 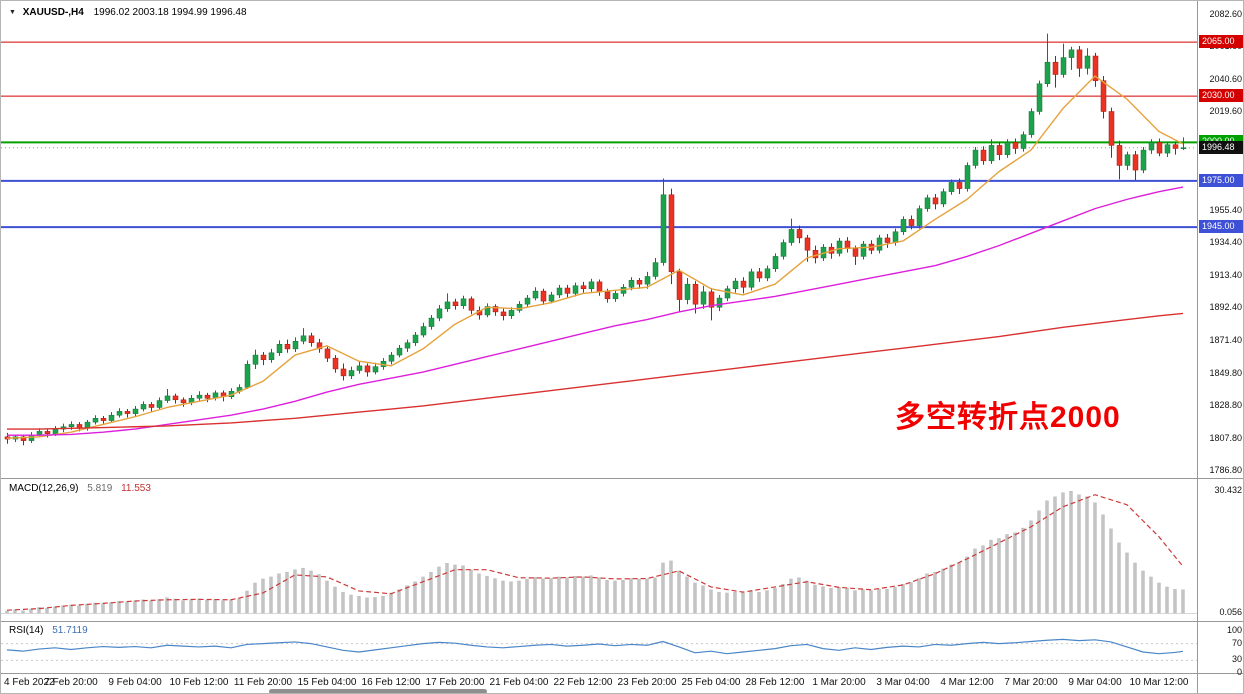 I want to click on price-tick: 1807.80, so click(x=1225, y=437).